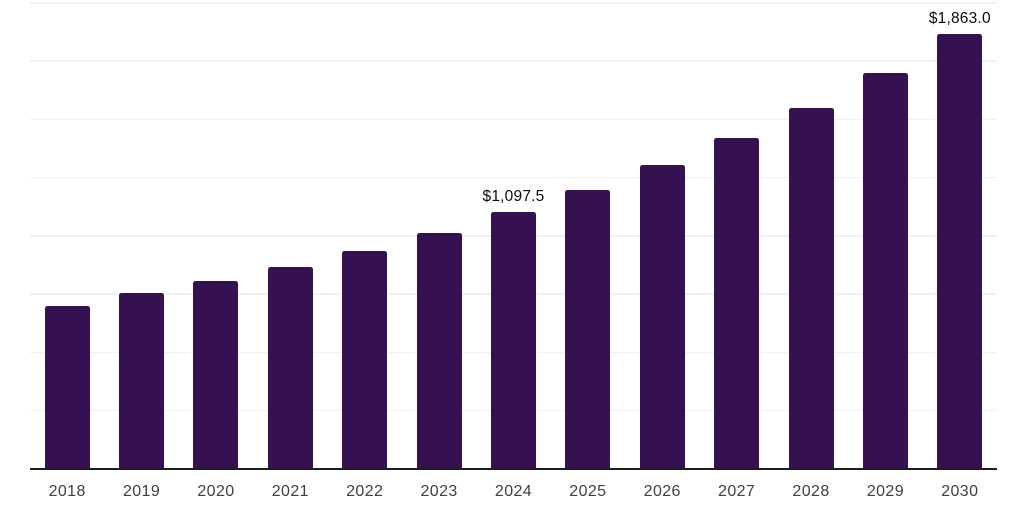 The width and height of the screenshot is (1024, 512). I want to click on x-tick-label: 2026, so click(662, 491).